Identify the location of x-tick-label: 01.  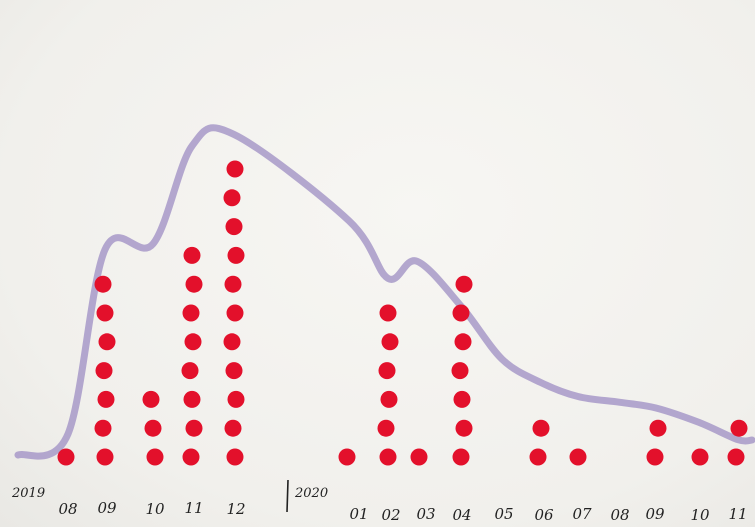
(358, 514).